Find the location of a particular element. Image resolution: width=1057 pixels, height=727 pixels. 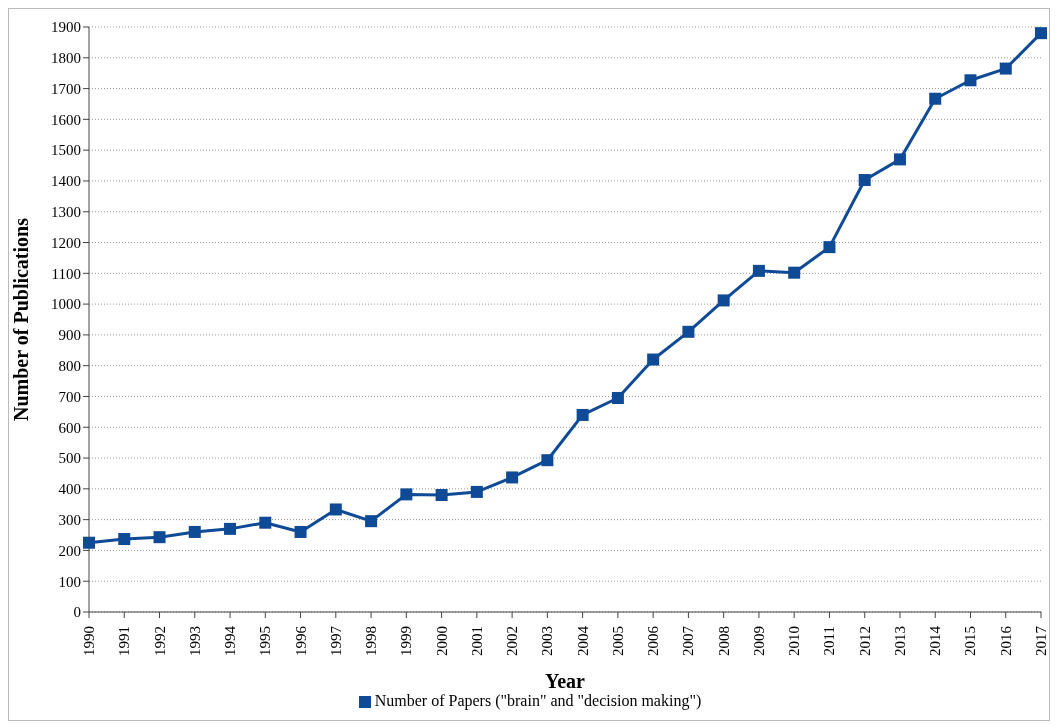

x-tick-label: 2012 is located at coordinates (864, 641).